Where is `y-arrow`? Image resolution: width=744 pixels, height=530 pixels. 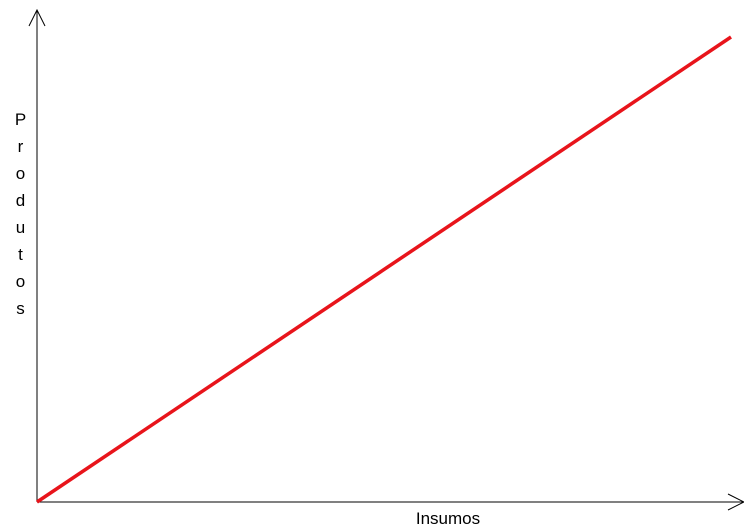
y-arrow is located at coordinates (37, 17).